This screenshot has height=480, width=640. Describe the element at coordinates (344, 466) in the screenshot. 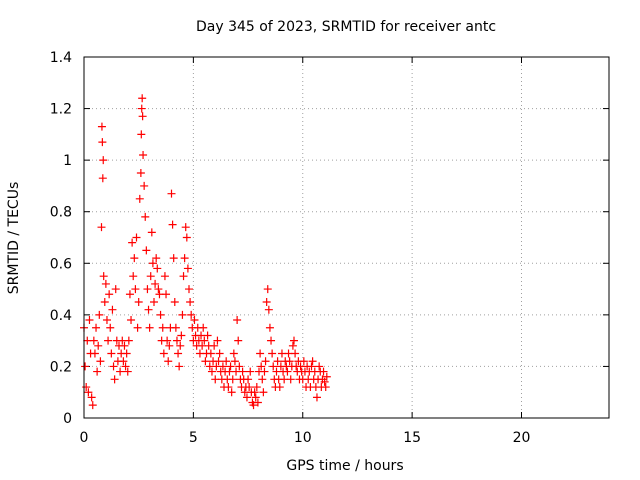

I see `x-axis-label: GPS time / hours` at that location.